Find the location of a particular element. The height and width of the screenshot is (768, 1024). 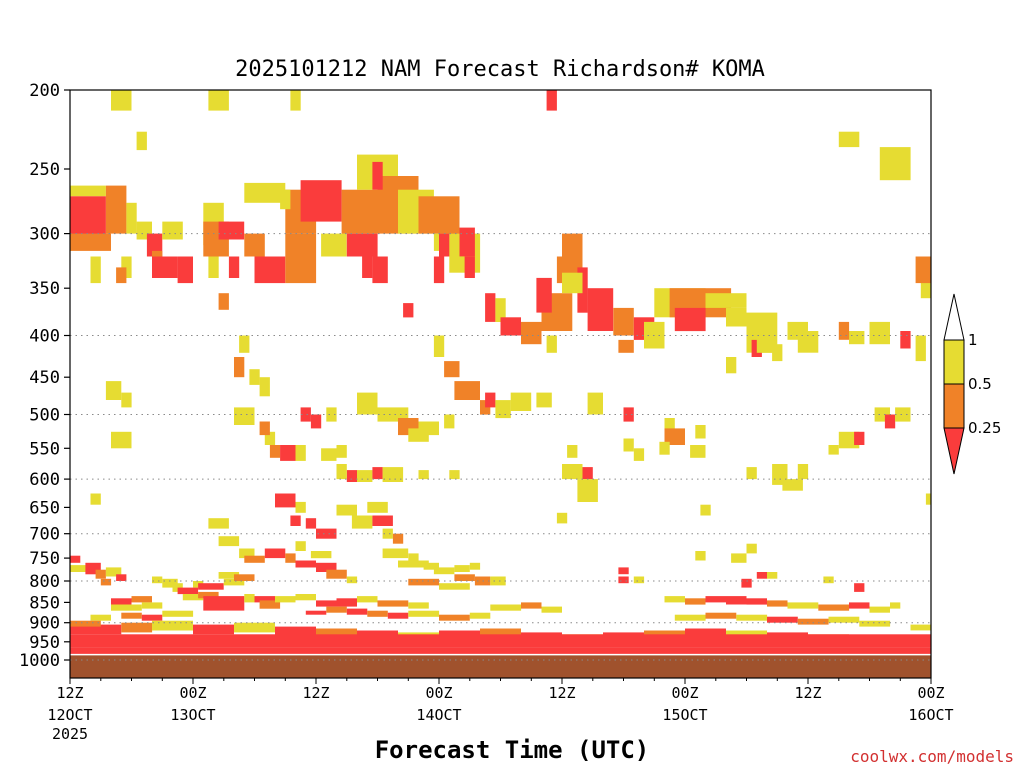

chart-title: 2025101212 NAM Forecast Richardson# KOMA is located at coordinates (500, 69).